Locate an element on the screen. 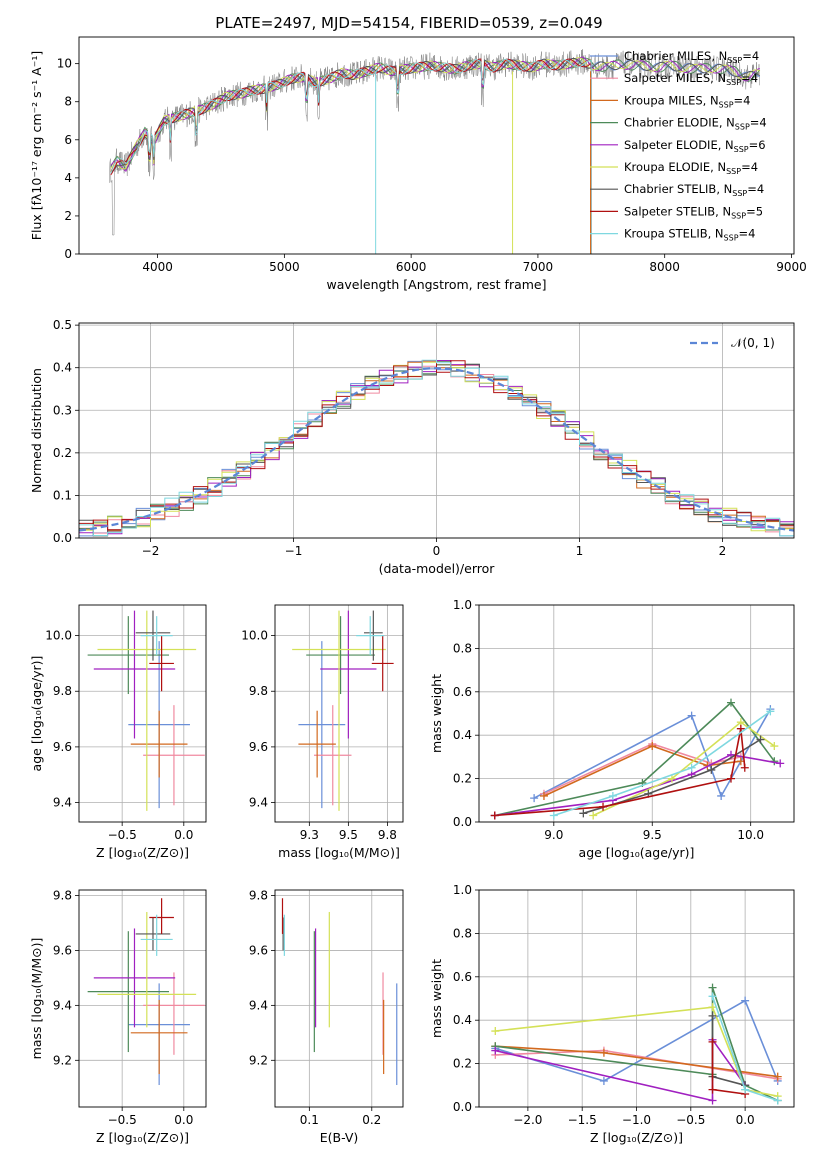 This screenshot has width=819, height=1170. y-tick-label: 2 is located at coordinates (68, 216).